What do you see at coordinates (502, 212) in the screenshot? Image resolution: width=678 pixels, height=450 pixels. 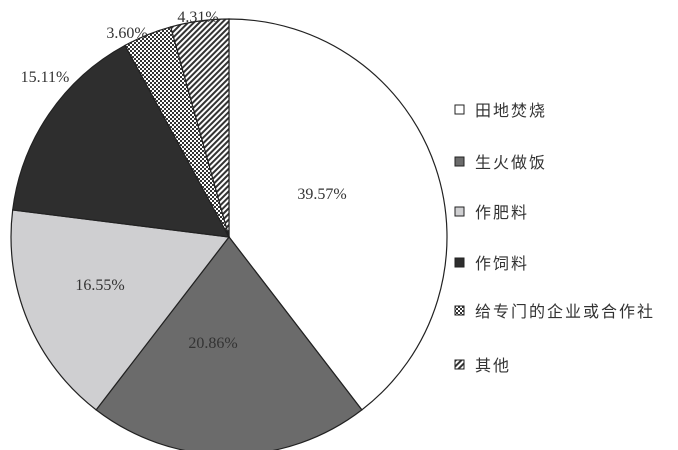 I see `legend-label: 作肥料` at bounding box center [502, 212].